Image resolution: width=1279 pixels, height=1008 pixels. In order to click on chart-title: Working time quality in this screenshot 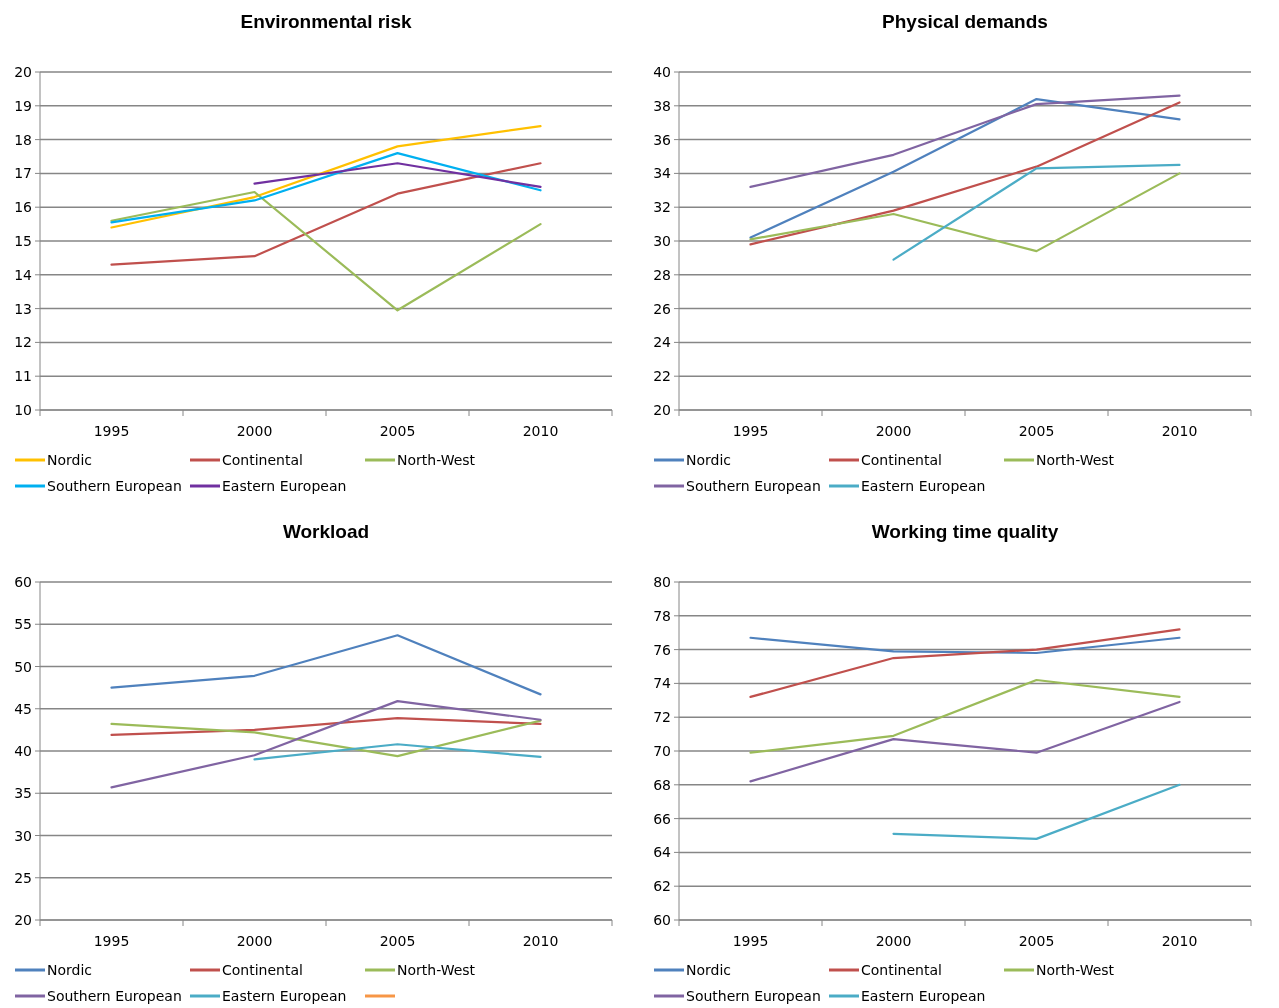, I will do `click(965, 531)`.